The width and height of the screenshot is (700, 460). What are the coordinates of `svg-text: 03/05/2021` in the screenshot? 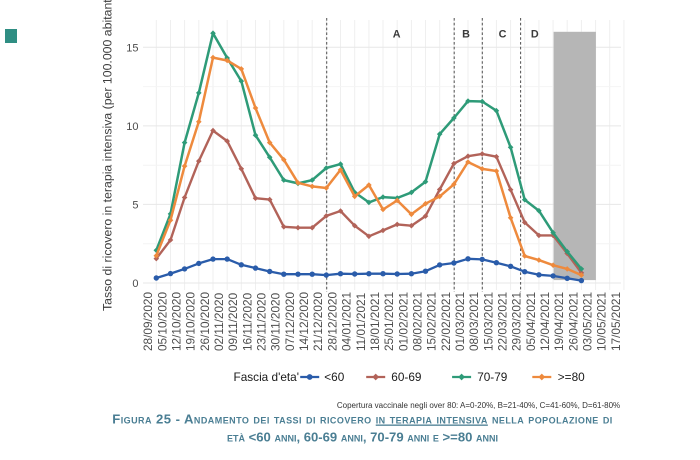 It's located at (588, 321).